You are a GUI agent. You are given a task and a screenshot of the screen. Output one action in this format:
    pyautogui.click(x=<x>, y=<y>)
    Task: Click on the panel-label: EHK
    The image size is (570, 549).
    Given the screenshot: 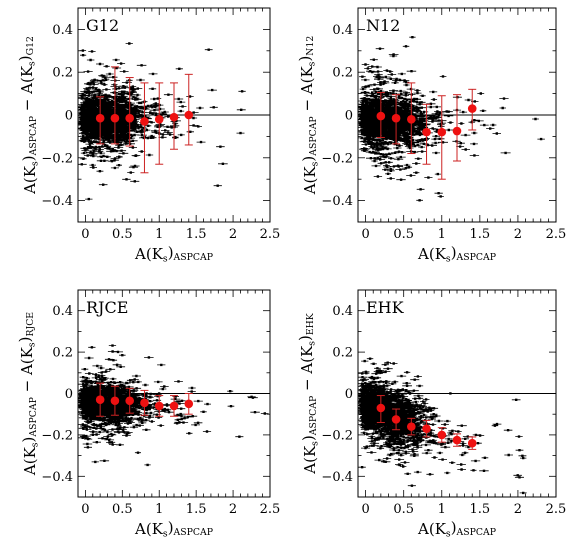 What is the action you would take?
    pyautogui.click(x=385, y=307)
    